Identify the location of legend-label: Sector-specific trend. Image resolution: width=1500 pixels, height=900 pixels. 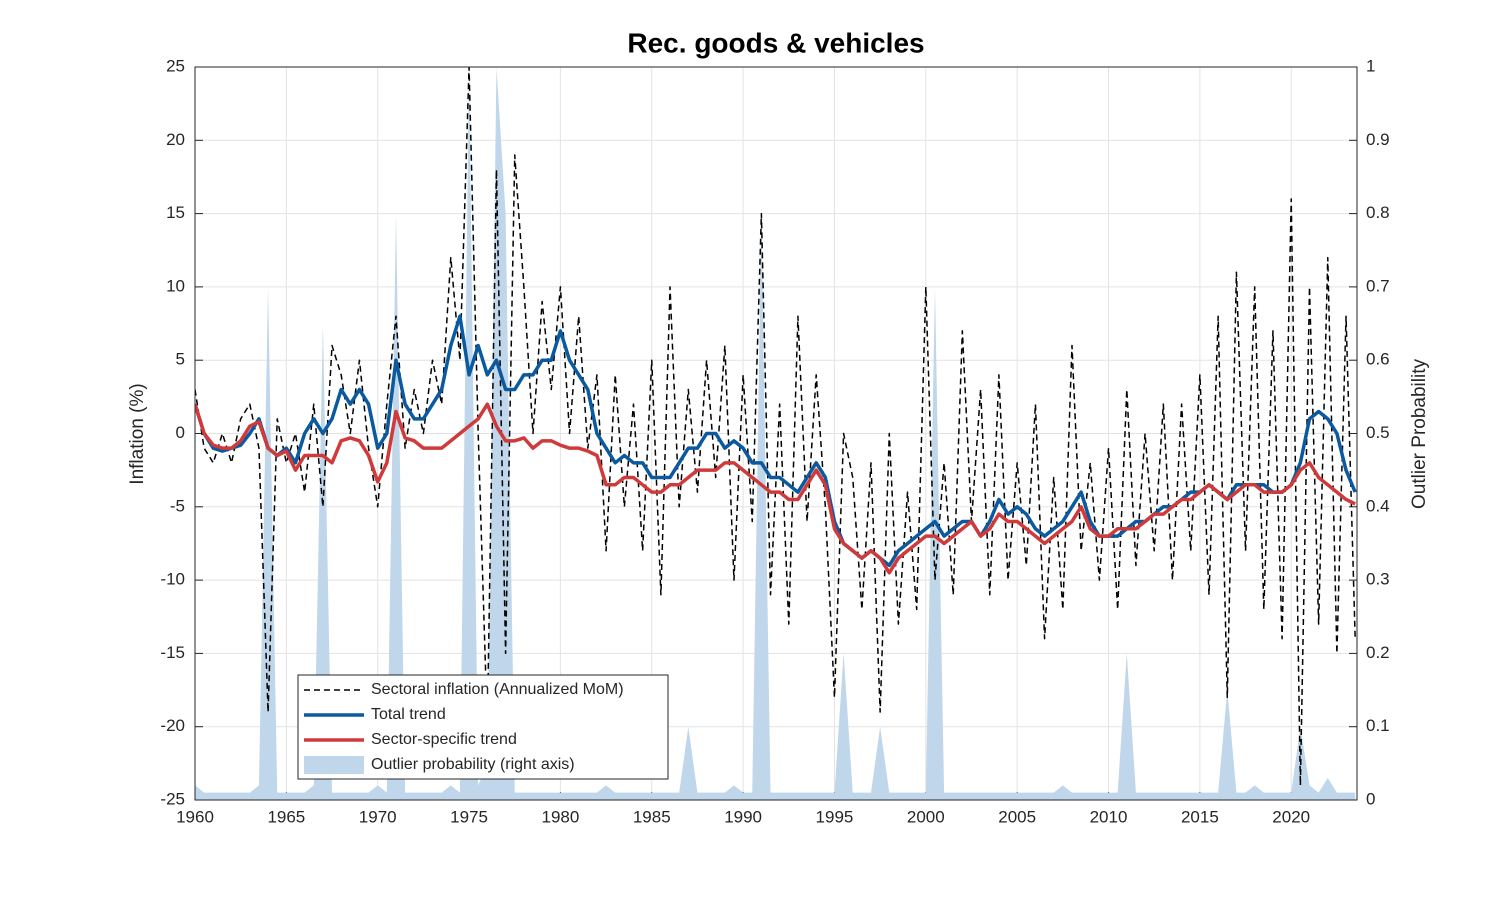
(444, 739).